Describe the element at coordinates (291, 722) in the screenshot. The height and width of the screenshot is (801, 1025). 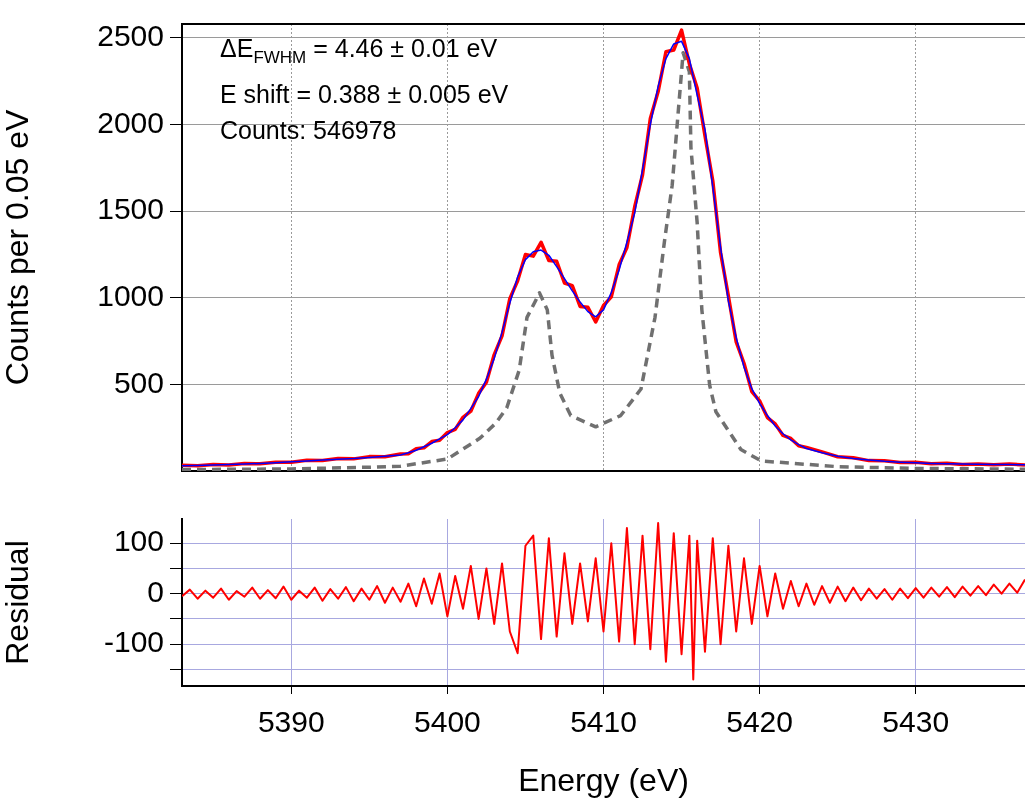
I see `x-tick-label: 5390` at that location.